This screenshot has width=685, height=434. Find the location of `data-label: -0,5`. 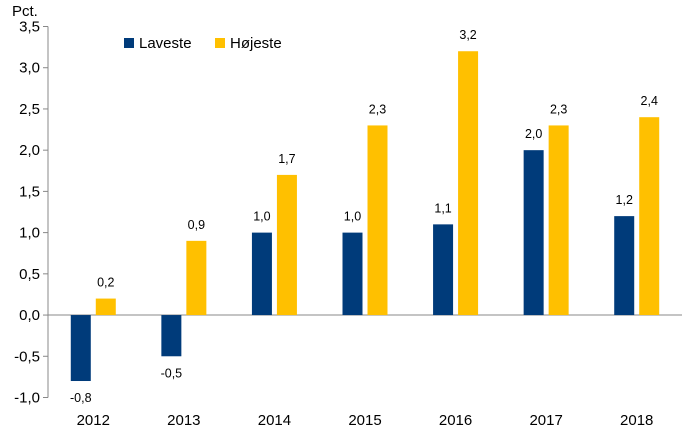

data-label: -0,5 is located at coordinates (172, 373).